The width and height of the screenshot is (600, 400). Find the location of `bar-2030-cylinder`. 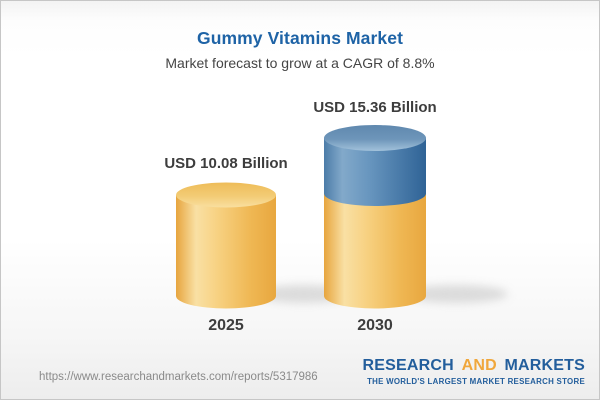

bar-2030-cylinder is located at coordinates (375, 217).